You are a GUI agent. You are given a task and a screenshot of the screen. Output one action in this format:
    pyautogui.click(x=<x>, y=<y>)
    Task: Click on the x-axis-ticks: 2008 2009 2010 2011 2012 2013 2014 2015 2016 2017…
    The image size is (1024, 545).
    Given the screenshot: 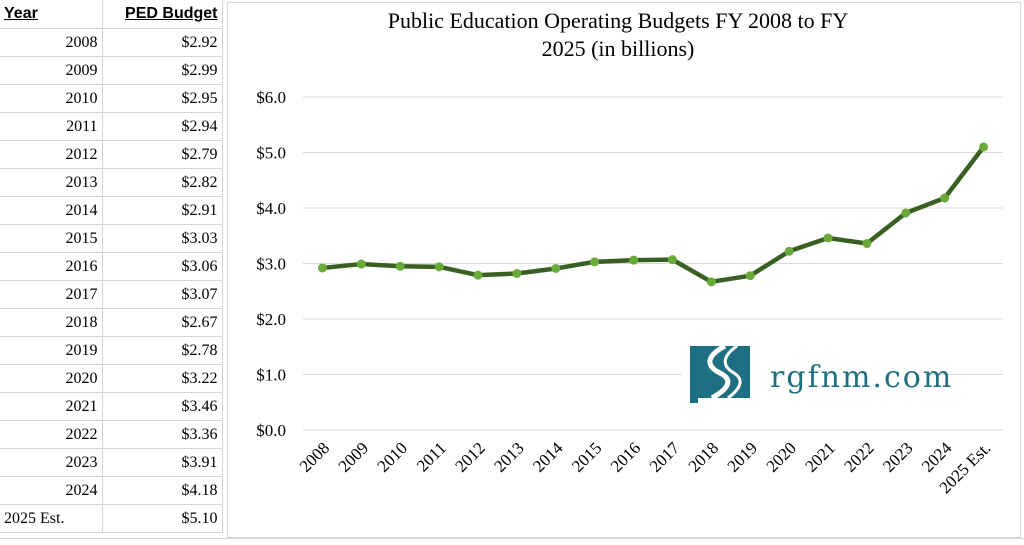 What is the action you would take?
    pyautogui.click(x=645, y=467)
    